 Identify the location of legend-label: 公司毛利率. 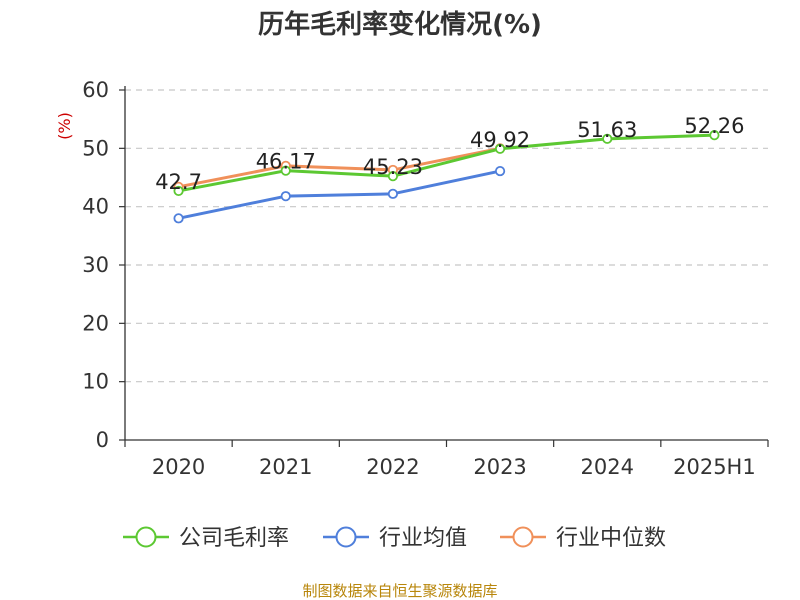
(234, 538).